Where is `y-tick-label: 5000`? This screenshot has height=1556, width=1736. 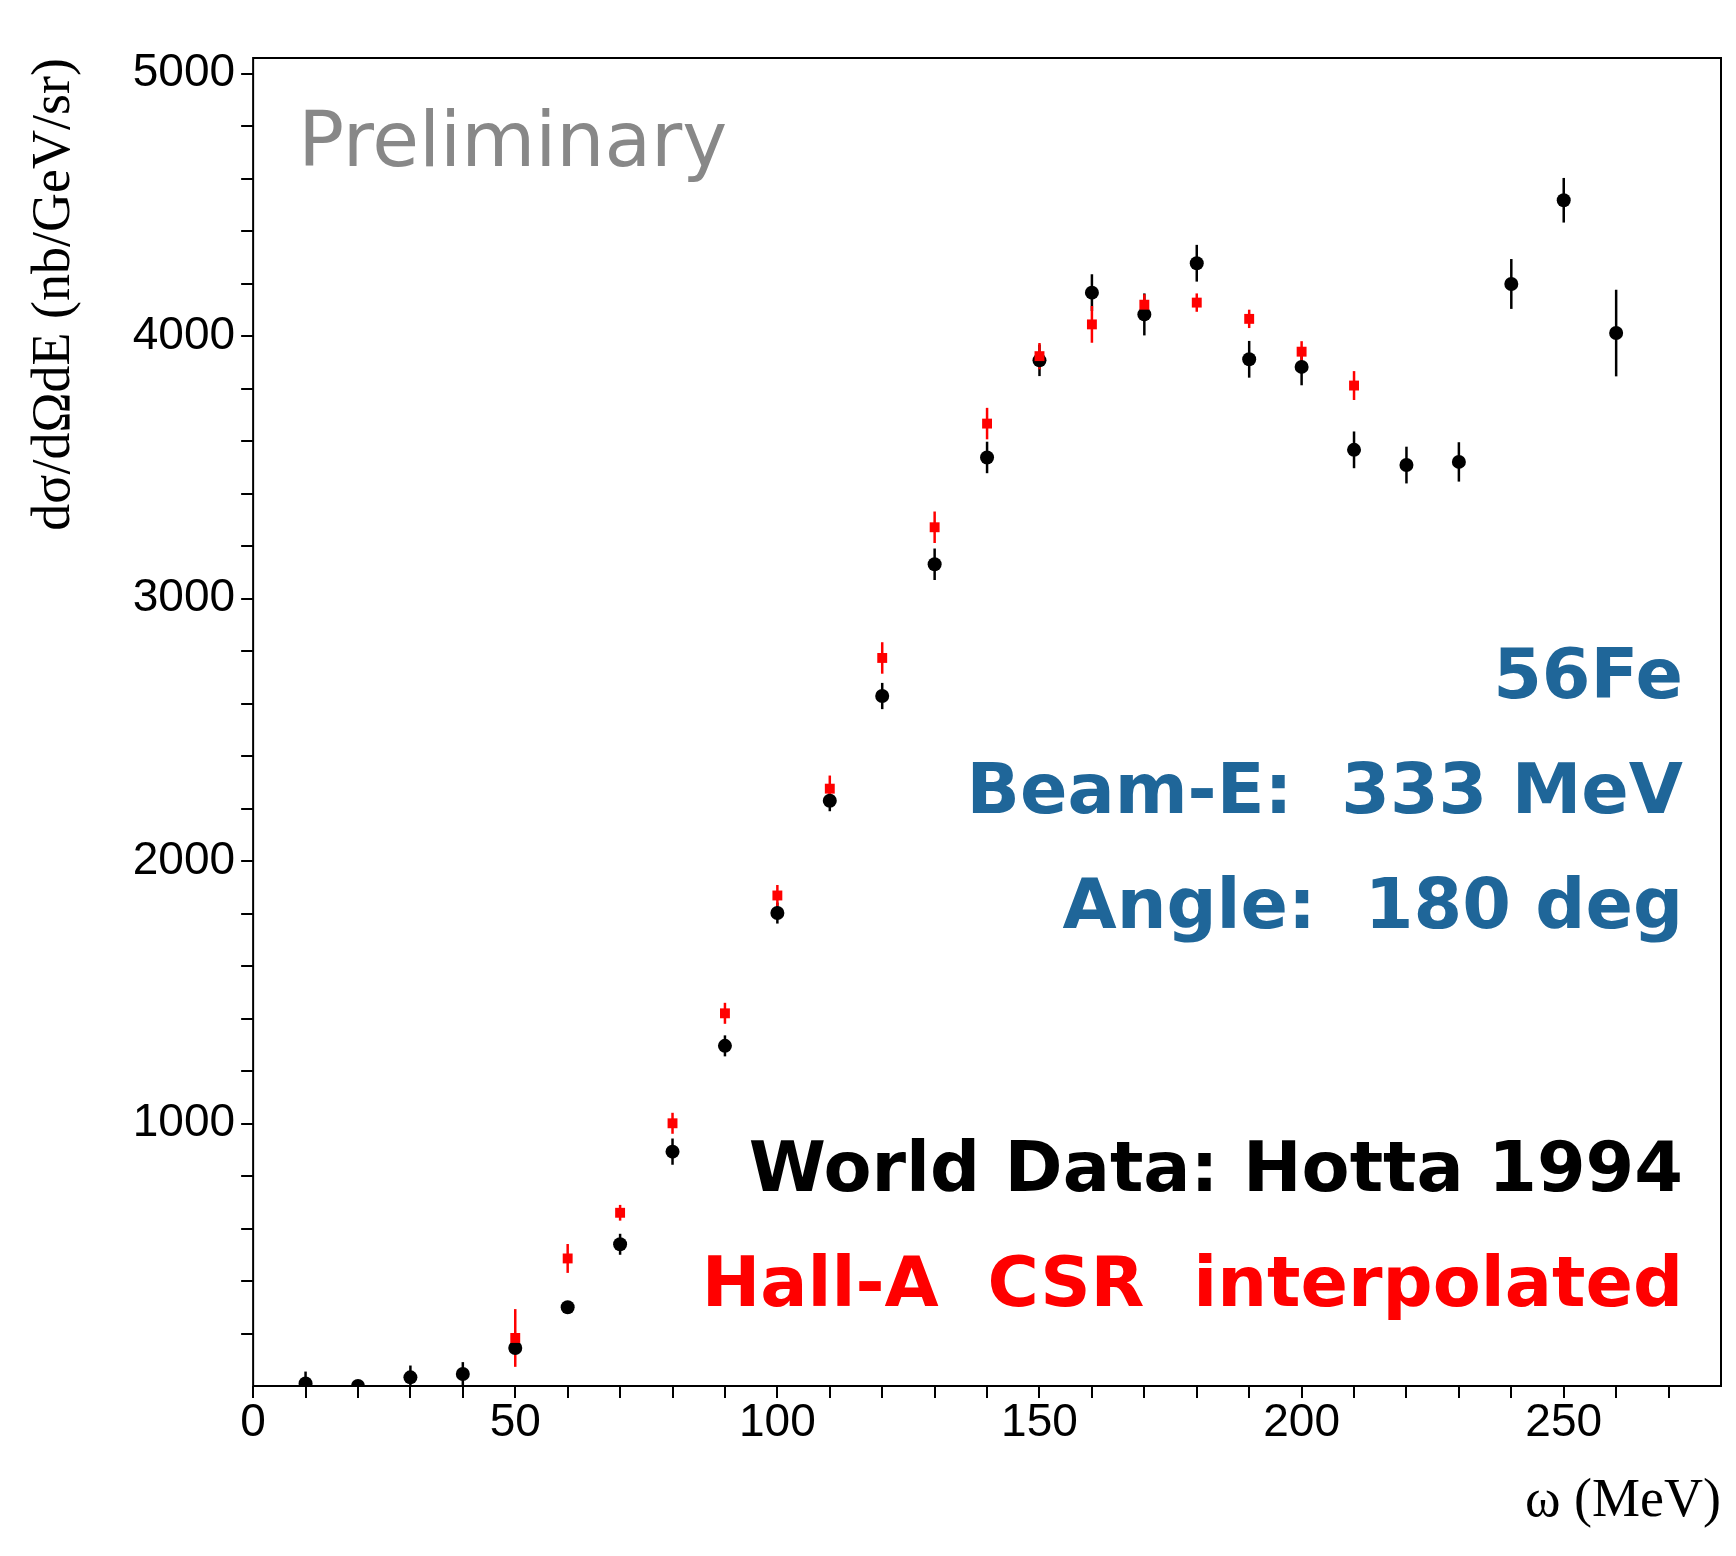 y-tick-label: 5000 is located at coordinates (184, 70).